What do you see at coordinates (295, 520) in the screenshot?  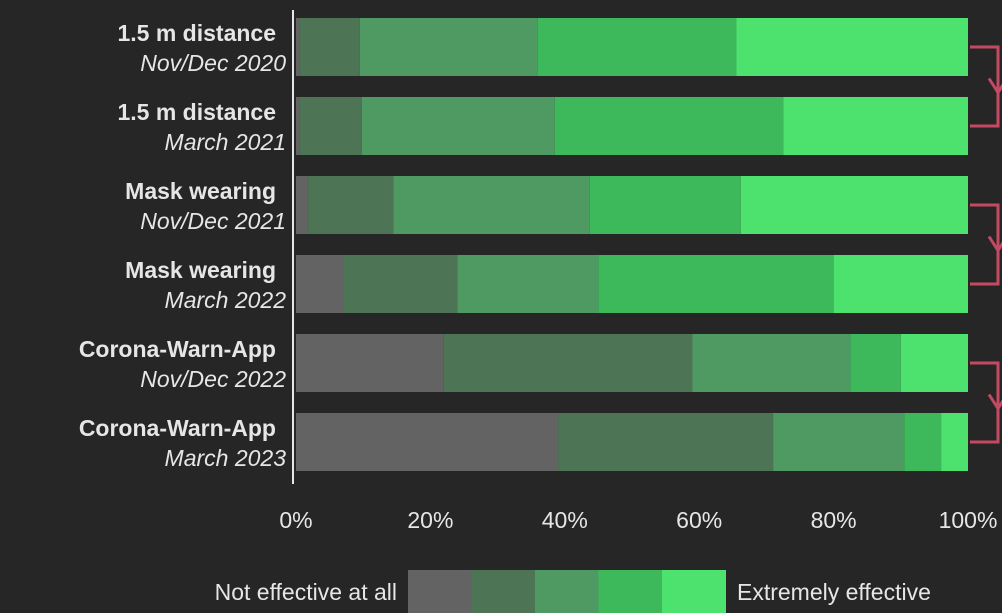 I see `x-tick-label: 0%` at bounding box center [295, 520].